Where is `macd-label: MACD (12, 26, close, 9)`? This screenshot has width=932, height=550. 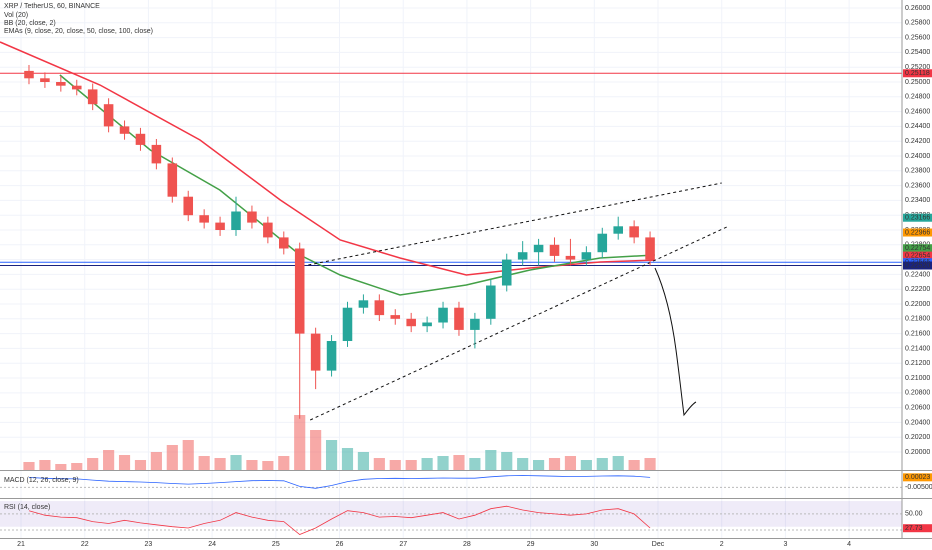
macd-label: MACD (12, 26, close, 9) is located at coordinates (41, 480).